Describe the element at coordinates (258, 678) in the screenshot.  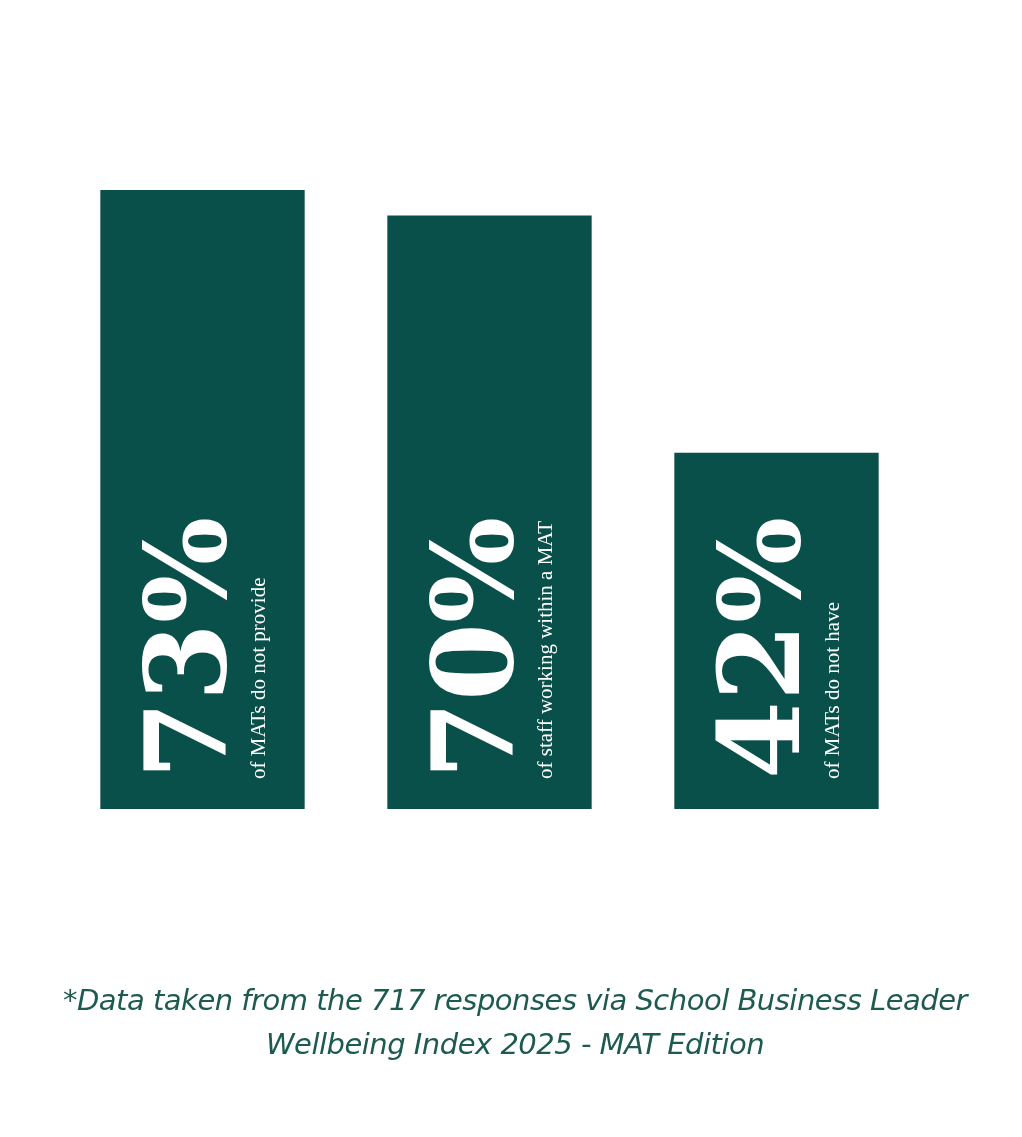
I see `x-tick-label: of MATs do not provide` at that location.